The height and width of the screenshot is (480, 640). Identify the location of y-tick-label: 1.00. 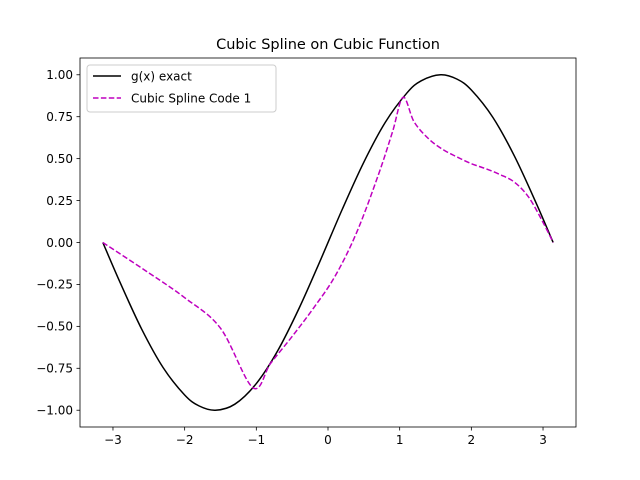
(59, 75).